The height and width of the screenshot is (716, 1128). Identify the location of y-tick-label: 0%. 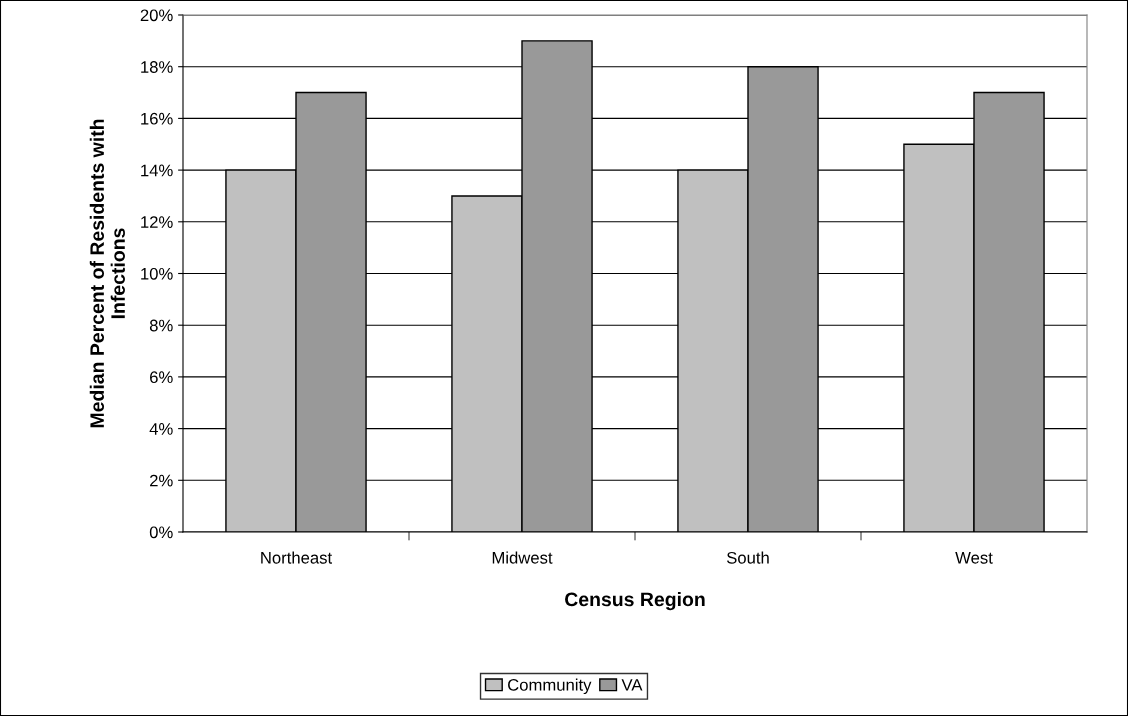
(161, 532).